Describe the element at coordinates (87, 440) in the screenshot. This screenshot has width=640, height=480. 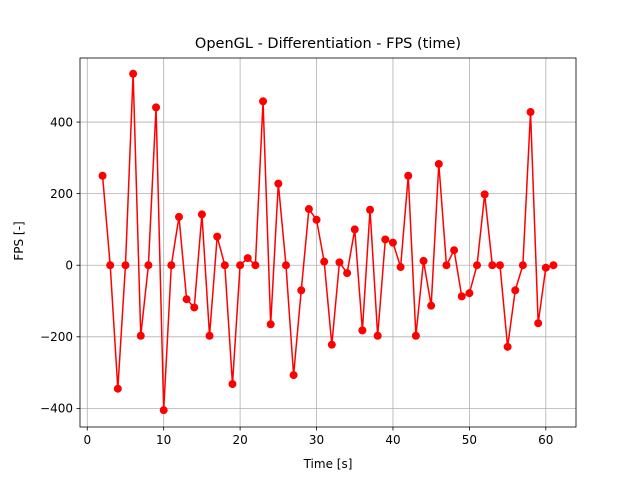
I see `x-tick-label: 0` at that location.